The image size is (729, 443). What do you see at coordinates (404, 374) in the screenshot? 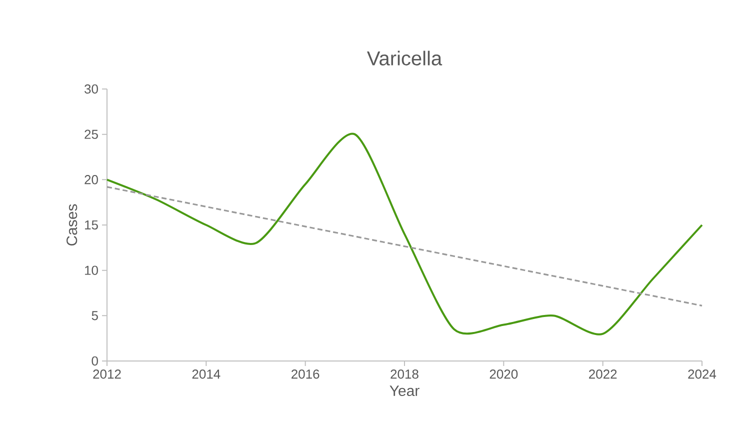
I see `x-tick-label: 2018` at bounding box center [404, 374].